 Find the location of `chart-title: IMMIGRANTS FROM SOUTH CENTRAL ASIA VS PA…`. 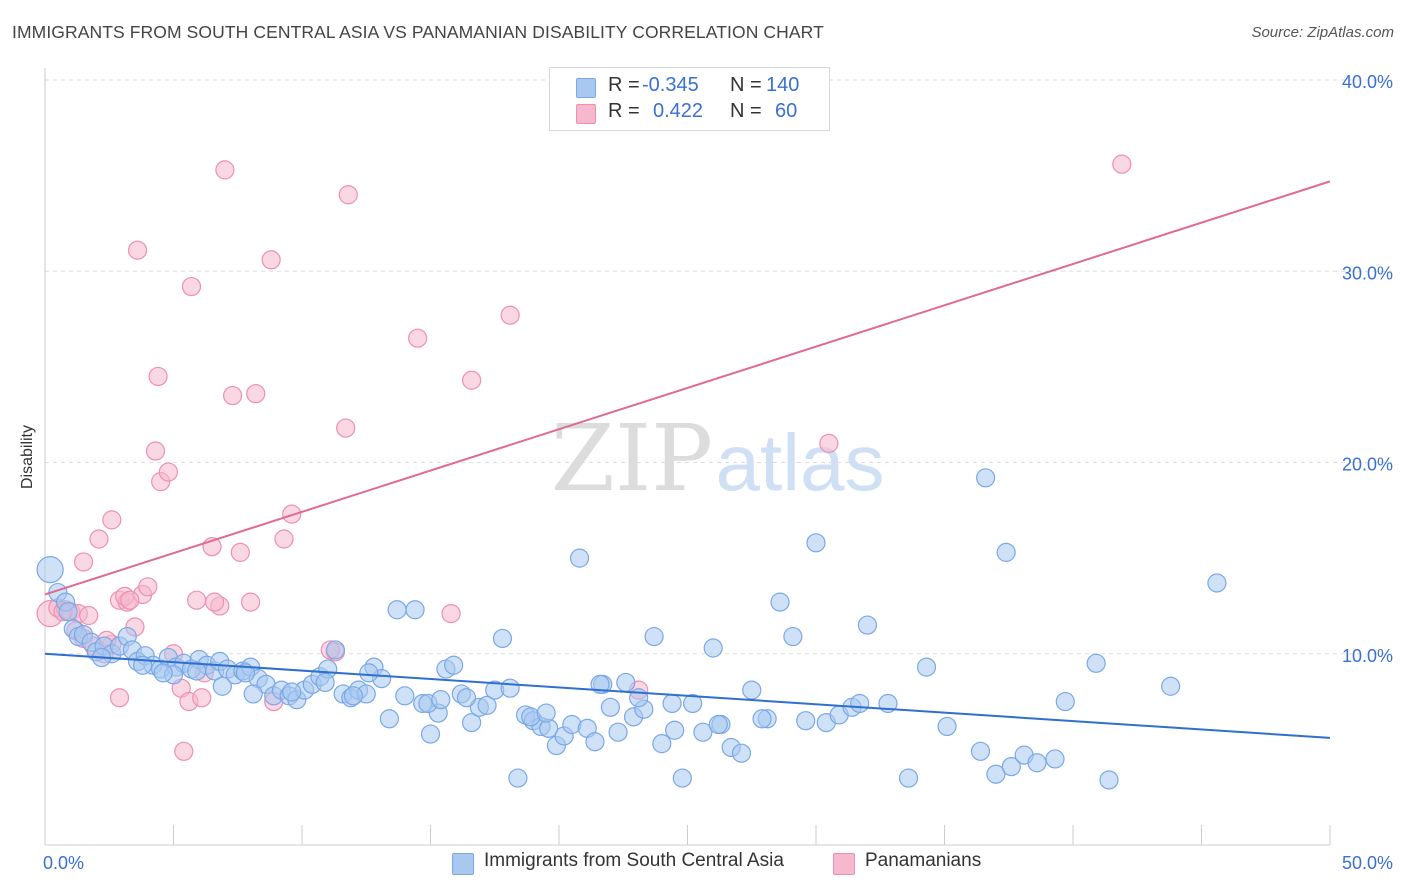

chart-title: IMMIGRANTS FROM SOUTH CENTRAL ASIA VS PA… is located at coordinates (418, 32).